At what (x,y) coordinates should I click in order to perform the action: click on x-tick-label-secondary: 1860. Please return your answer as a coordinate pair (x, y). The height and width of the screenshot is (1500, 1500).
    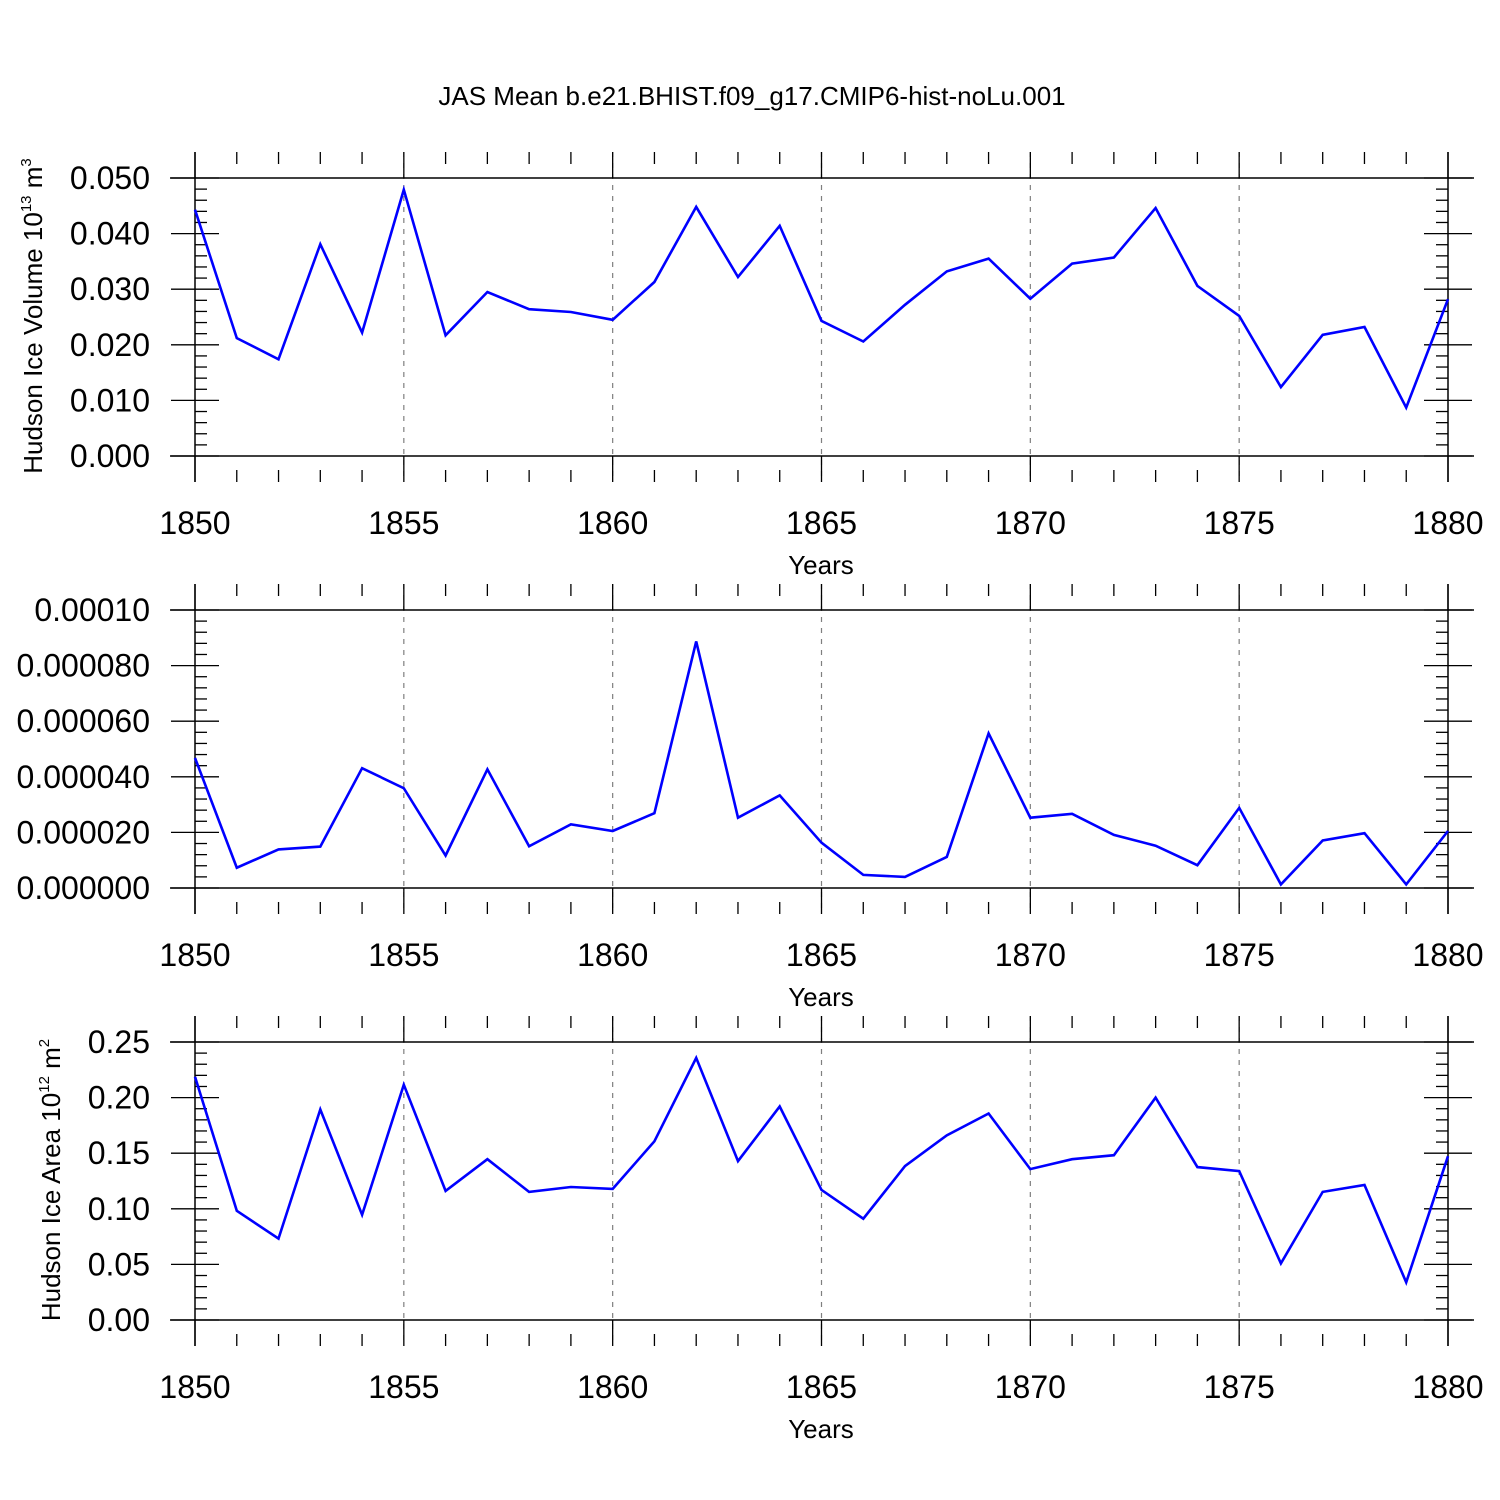
    Looking at the image, I should click on (612, 955).